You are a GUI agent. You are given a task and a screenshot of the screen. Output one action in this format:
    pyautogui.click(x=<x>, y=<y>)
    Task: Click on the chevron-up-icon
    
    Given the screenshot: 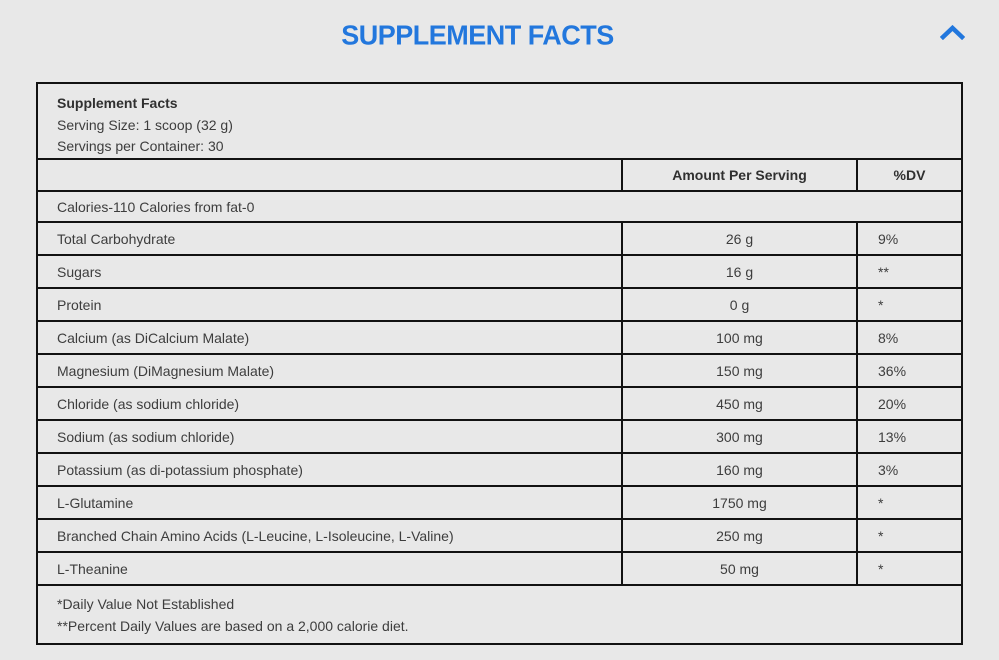 What is the action you would take?
    pyautogui.click(x=952, y=32)
    